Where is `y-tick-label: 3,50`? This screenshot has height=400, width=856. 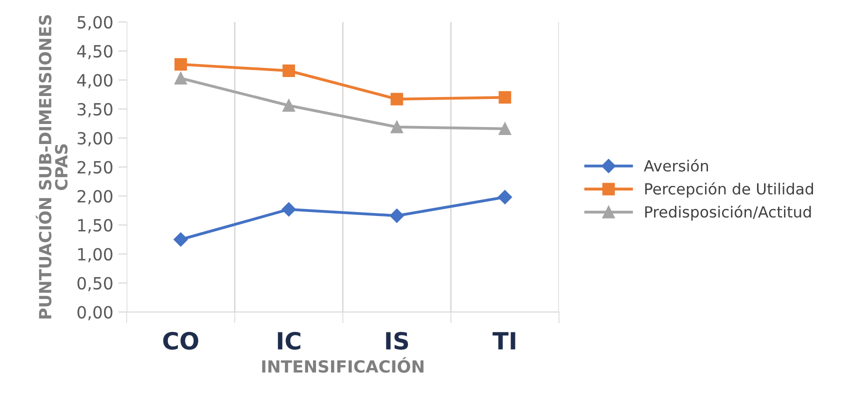 y-tick-label: 3,50 is located at coordinates (95, 110).